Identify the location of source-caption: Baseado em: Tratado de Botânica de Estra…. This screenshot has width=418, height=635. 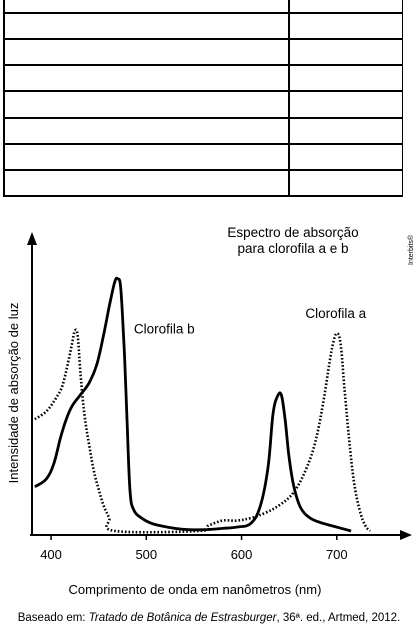
(209, 618).